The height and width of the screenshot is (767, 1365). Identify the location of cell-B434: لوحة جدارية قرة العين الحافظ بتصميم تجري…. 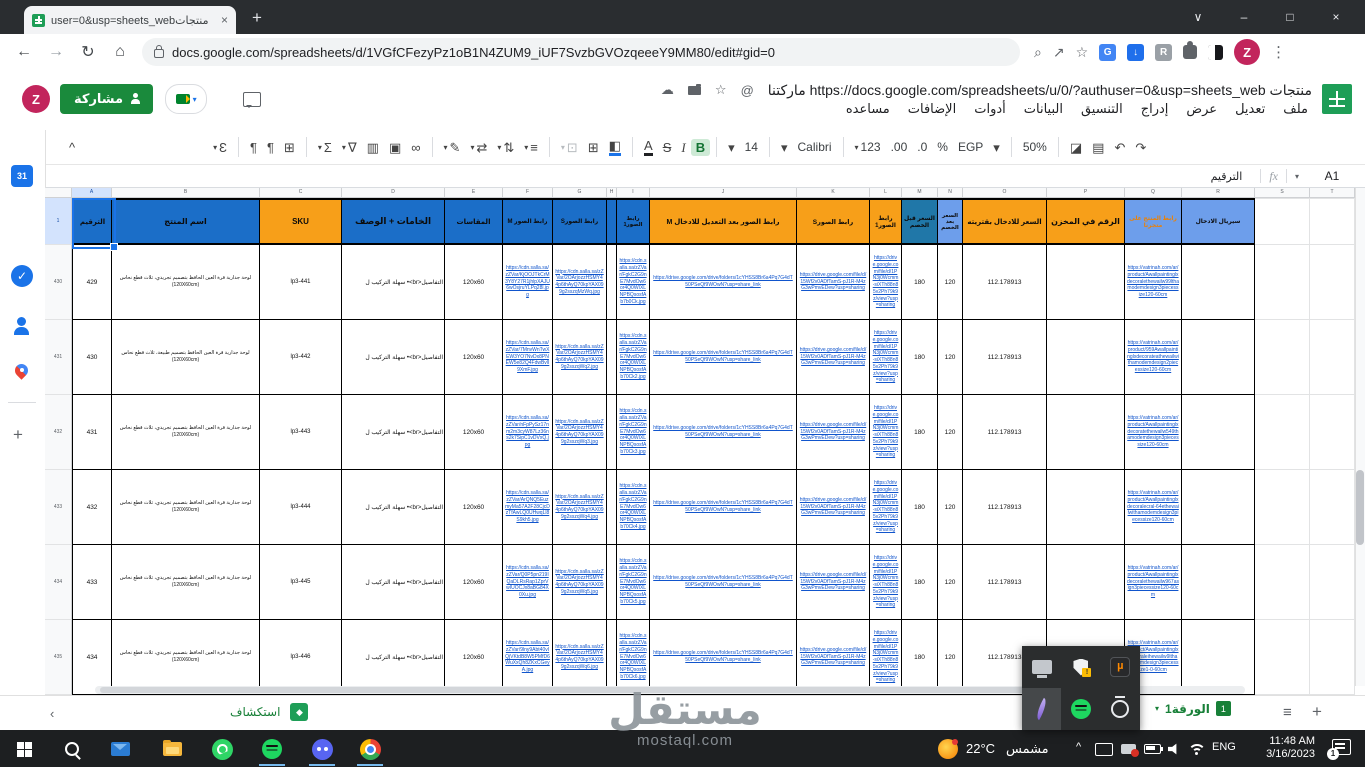
(186, 582).